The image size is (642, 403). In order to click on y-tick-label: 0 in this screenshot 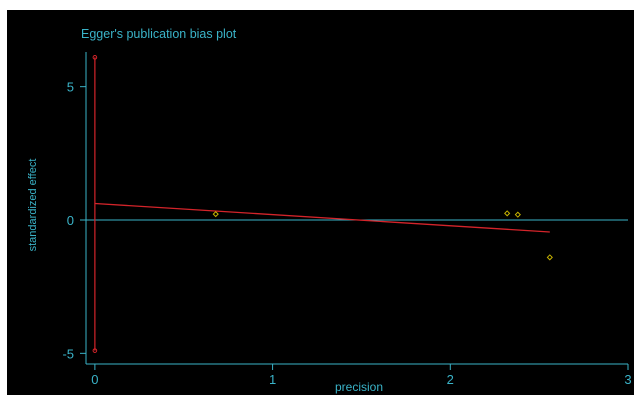, I will do `click(70, 220)`.